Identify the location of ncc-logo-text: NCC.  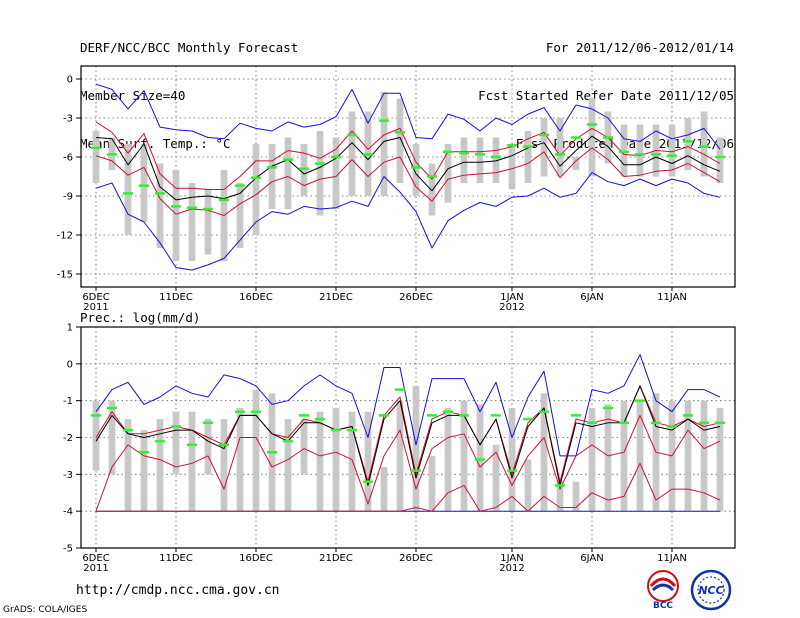
(710, 590).